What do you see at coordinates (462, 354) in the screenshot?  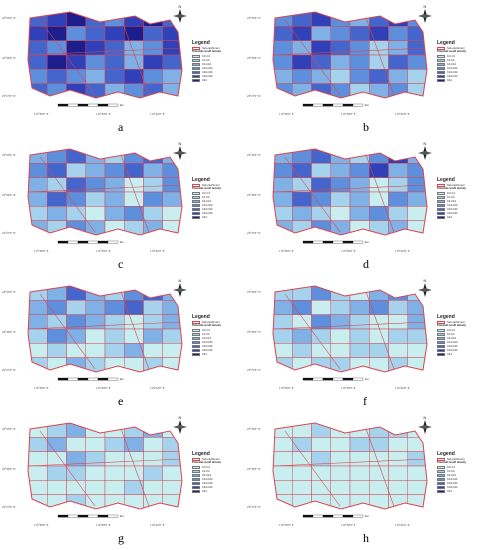 I see `legend-class-row: C44` at bounding box center [462, 354].